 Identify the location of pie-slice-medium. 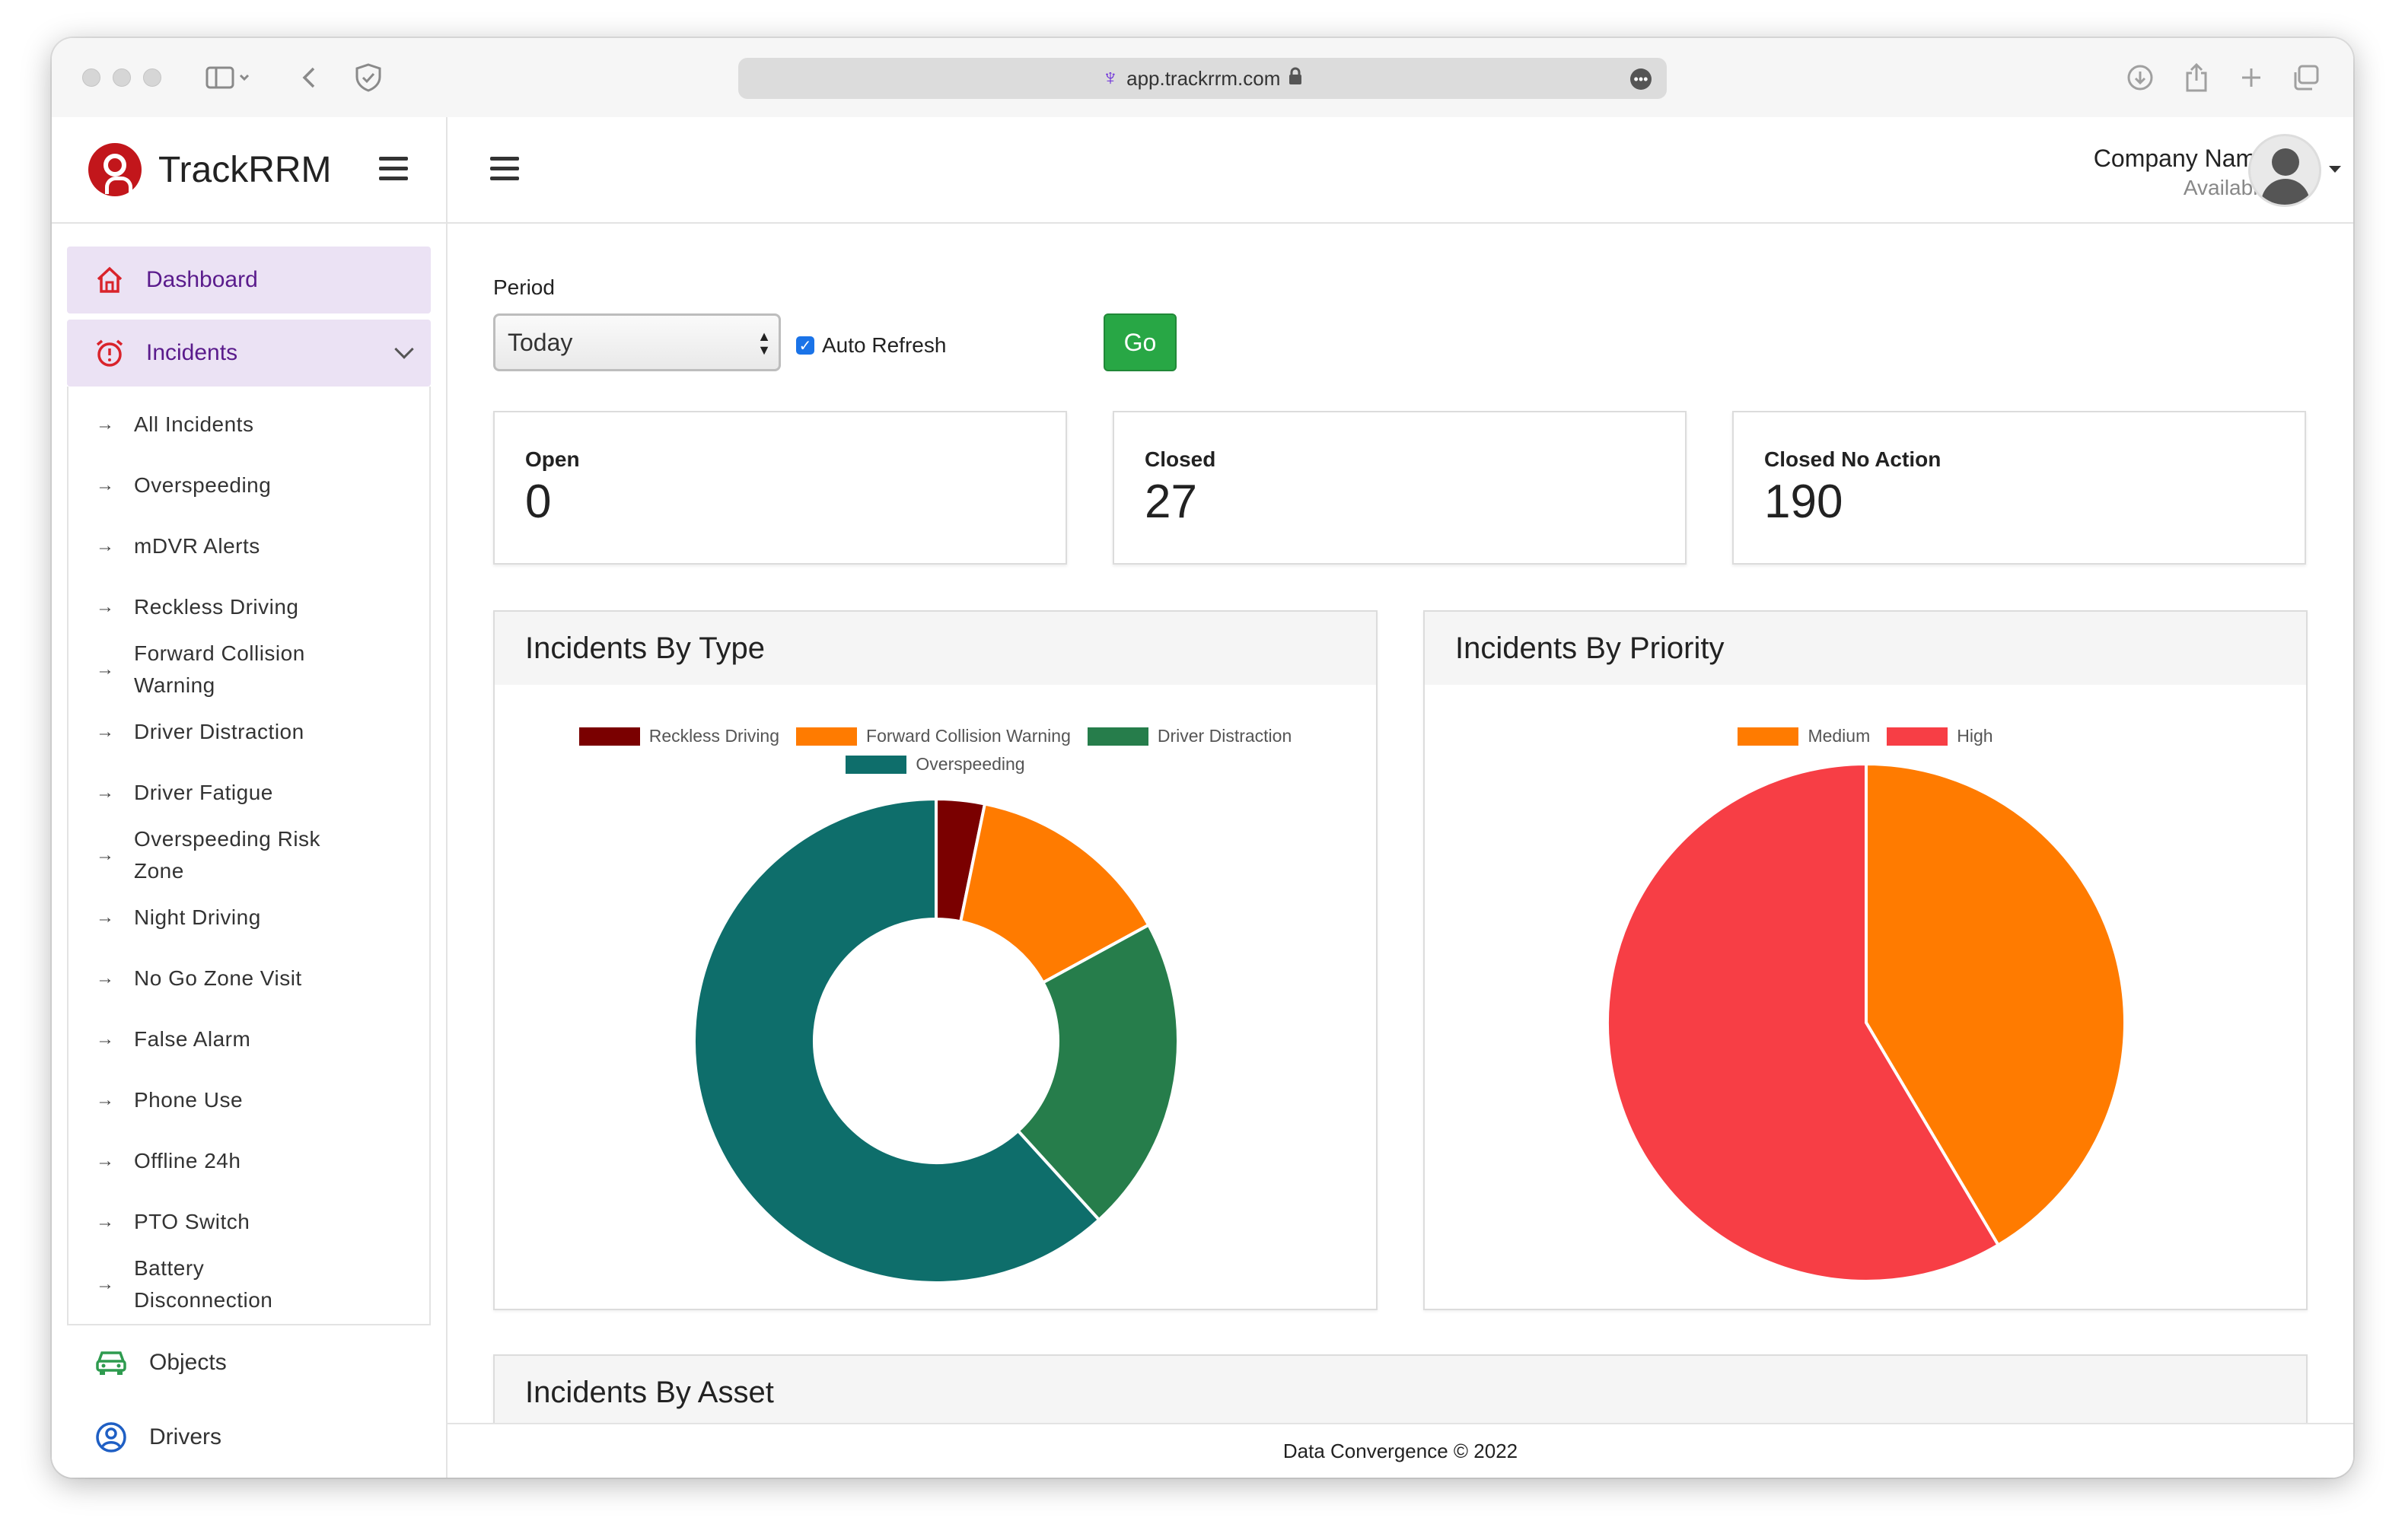
(1996, 1005).